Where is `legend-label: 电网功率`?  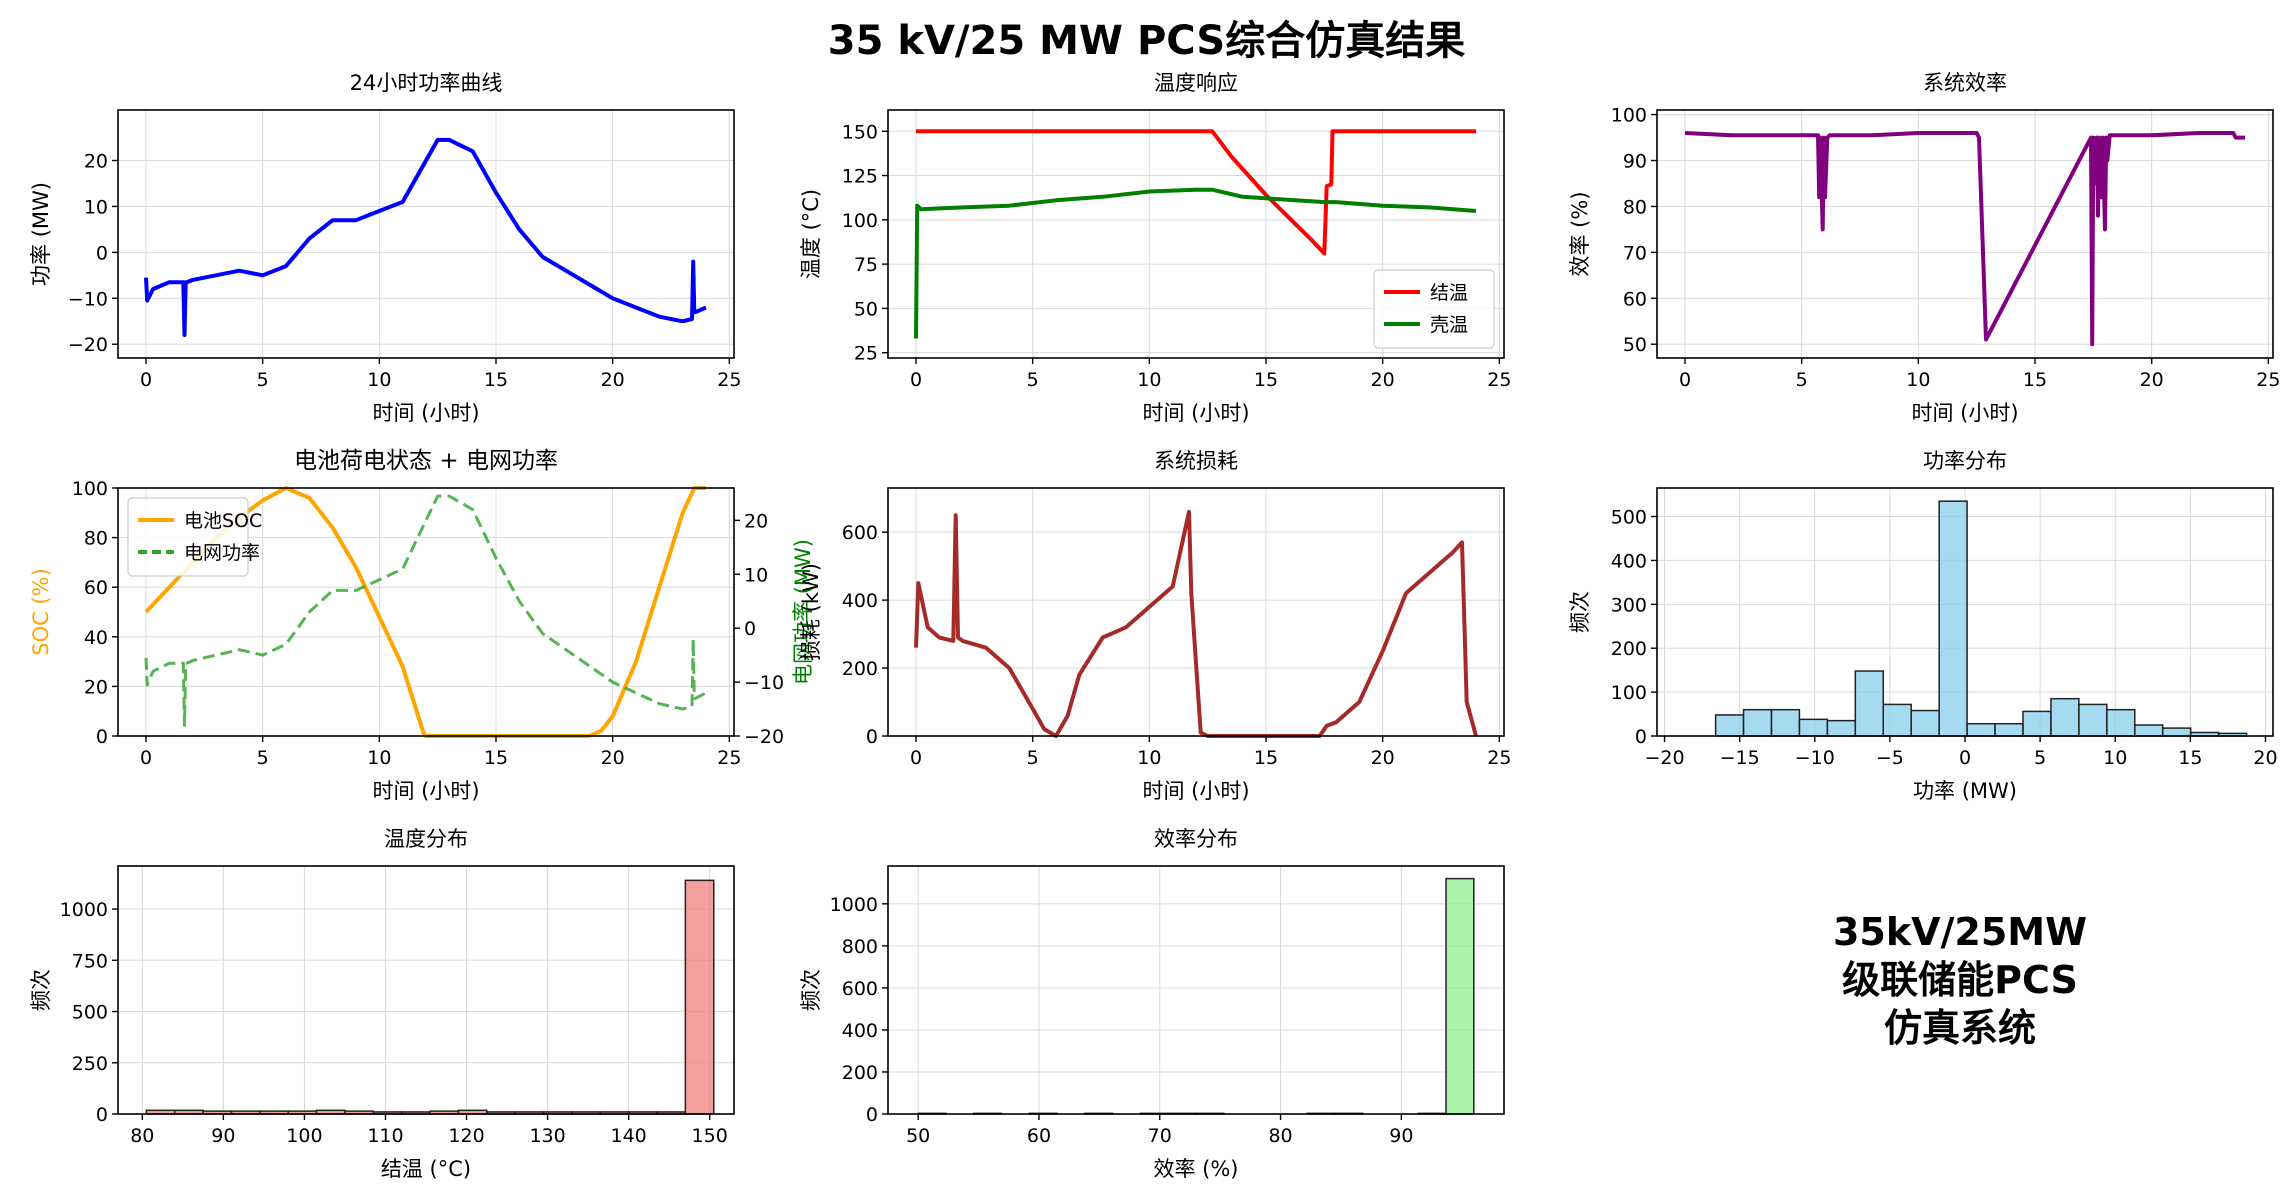
legend-label: 电网功率 is located at coordinates (222, 553).